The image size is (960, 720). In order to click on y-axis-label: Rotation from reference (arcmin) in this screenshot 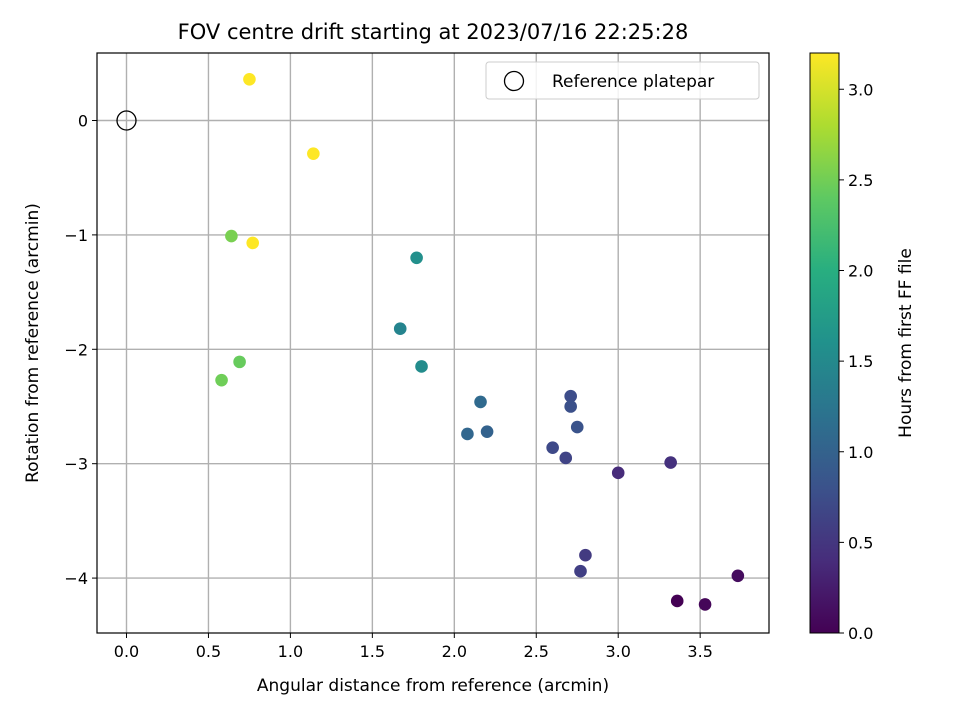, I will do `click(33, 343)`.